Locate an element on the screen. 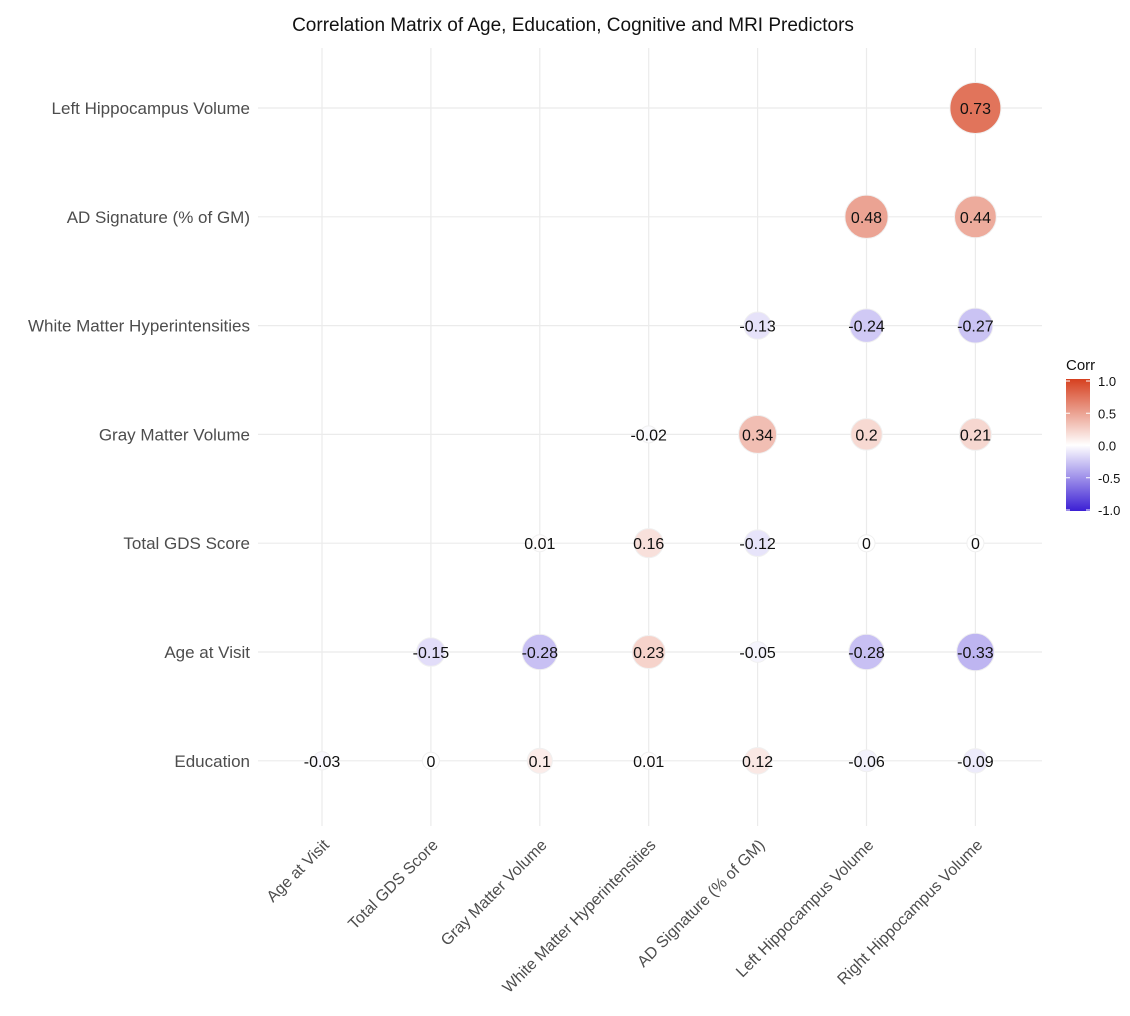  correlation-value-label: 0.48 is located at coordinates (866, 218).